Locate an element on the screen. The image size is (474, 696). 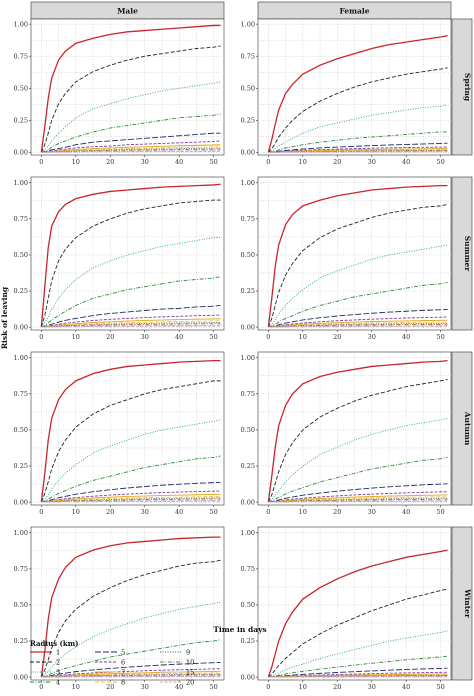
panel-male-spring: Male 0.00 0.25 0.50 0.75 1.00 0 10 20 30 40 50 is located at coordinates (119, 83).